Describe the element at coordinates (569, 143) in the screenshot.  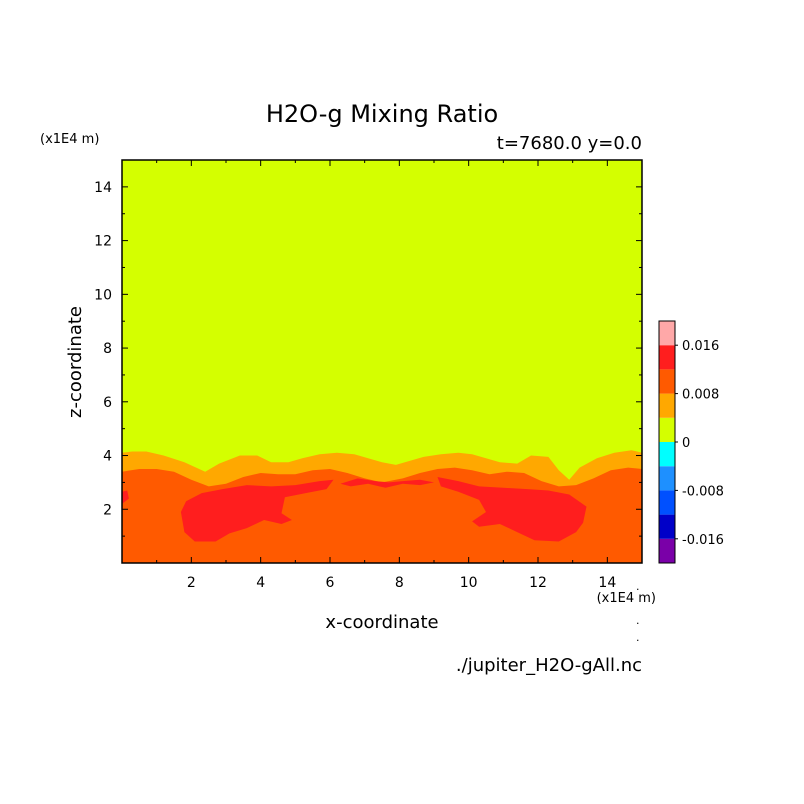
I see `chart-subtitle: t=7680.0 y=0.0` at that location.